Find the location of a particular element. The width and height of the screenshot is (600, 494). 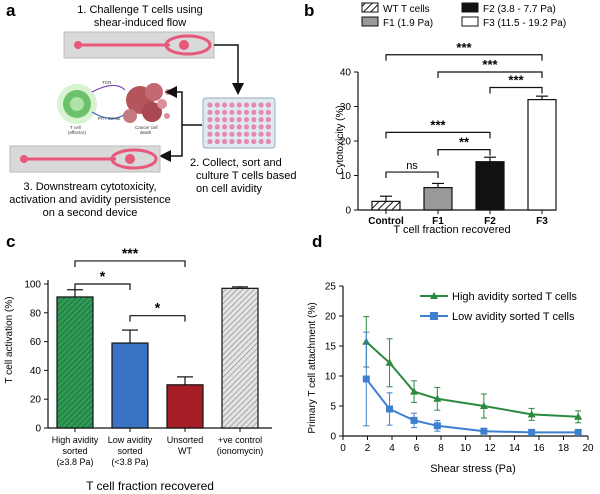

panel-d-xlabel: Shear stress (Pa) is located at coordinates (473, 469).